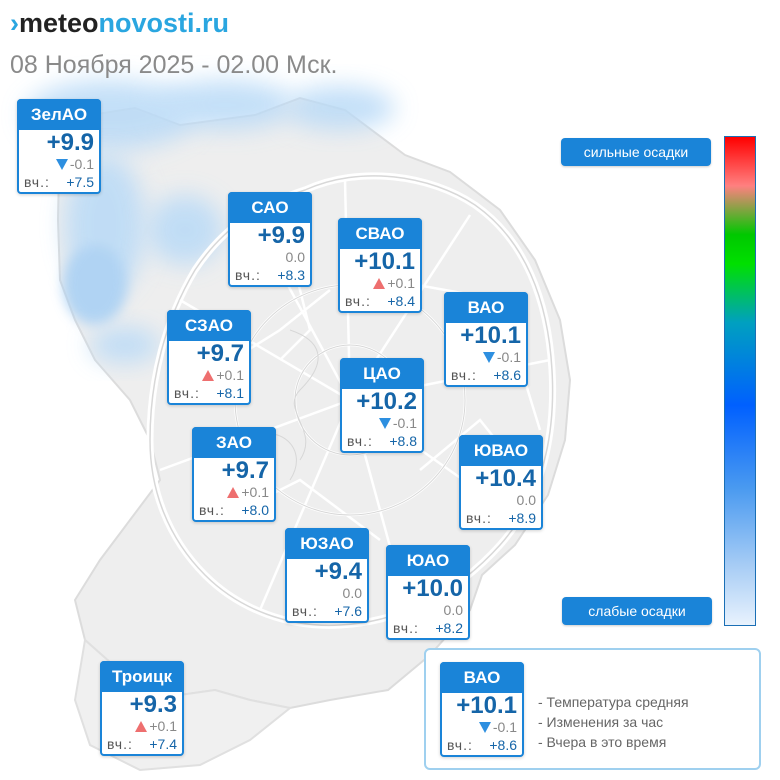  I want to click on yesterday-temp: +8.4, so click(401, 301).